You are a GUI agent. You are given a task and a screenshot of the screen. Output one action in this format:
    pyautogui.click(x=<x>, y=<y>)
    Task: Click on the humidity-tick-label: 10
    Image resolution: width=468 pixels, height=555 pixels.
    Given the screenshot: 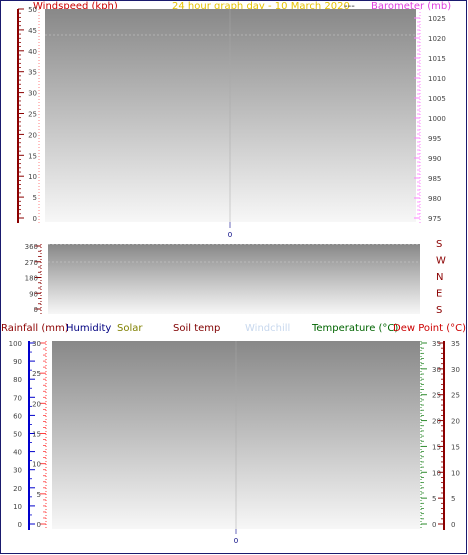 What is the action you would take?
    pyautogui.click(x=17, y=507)
    